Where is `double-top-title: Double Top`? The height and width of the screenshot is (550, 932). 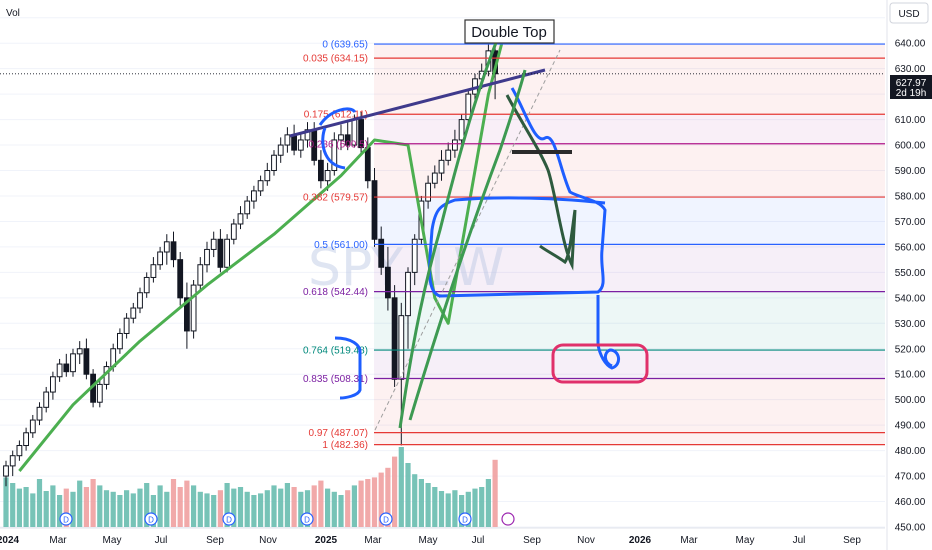
double-top-title: Double Top is located at coordinates (509, 31).